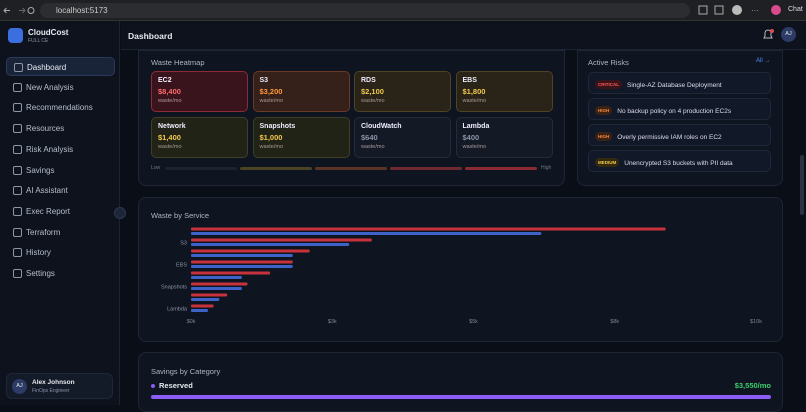 This screenshot has width=806, height=412. I want to click on tile-service: Snapshots, so click(277, 126).